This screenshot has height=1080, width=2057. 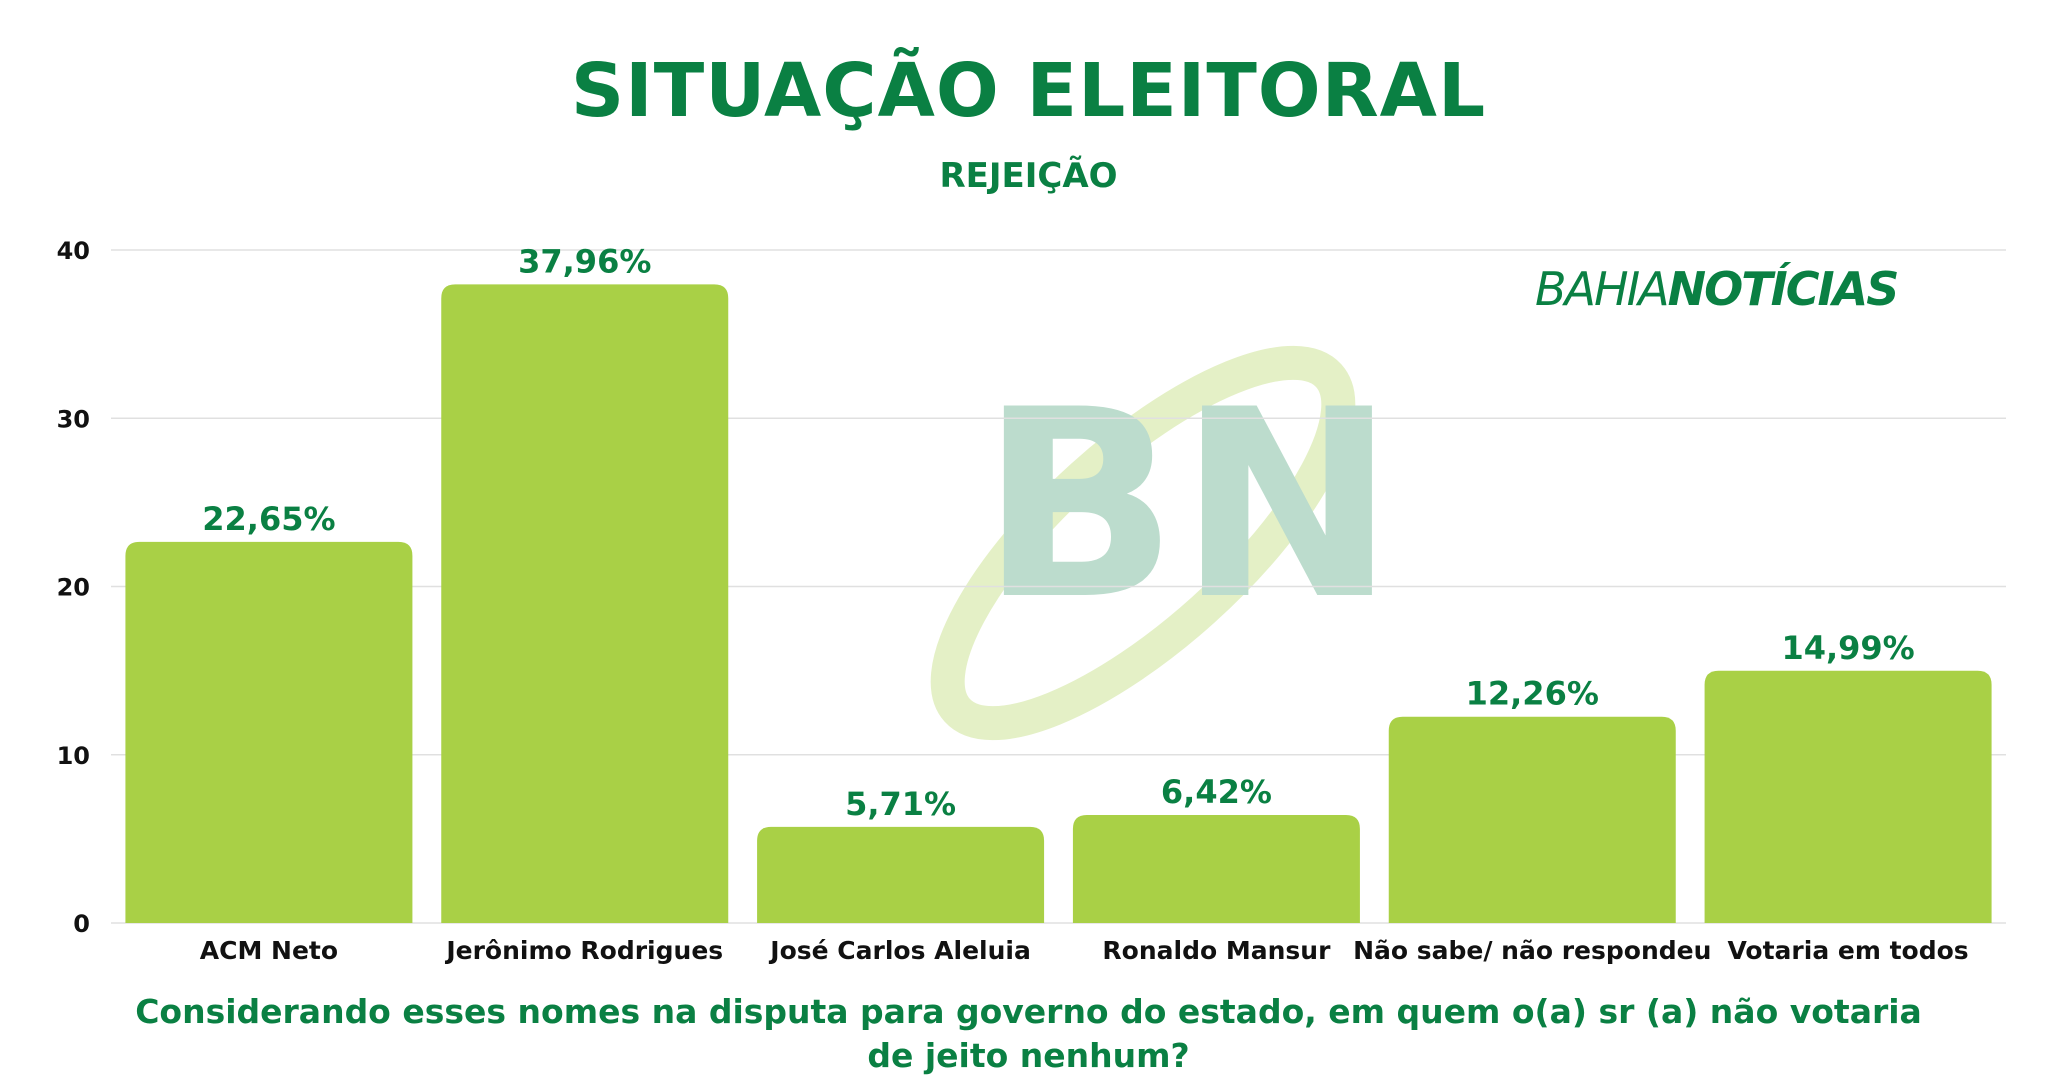 I want to click on data-label: 22,65%, so click(x=268, y=519).